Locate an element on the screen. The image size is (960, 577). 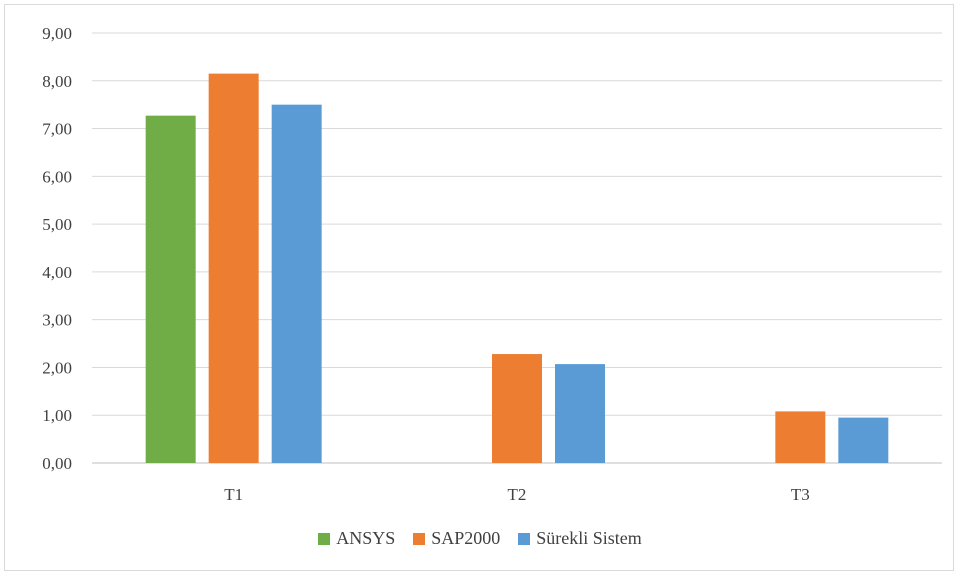
legend: ANSYS SAP2000 Sürekli Sistem is located at coordinates (480, 538).